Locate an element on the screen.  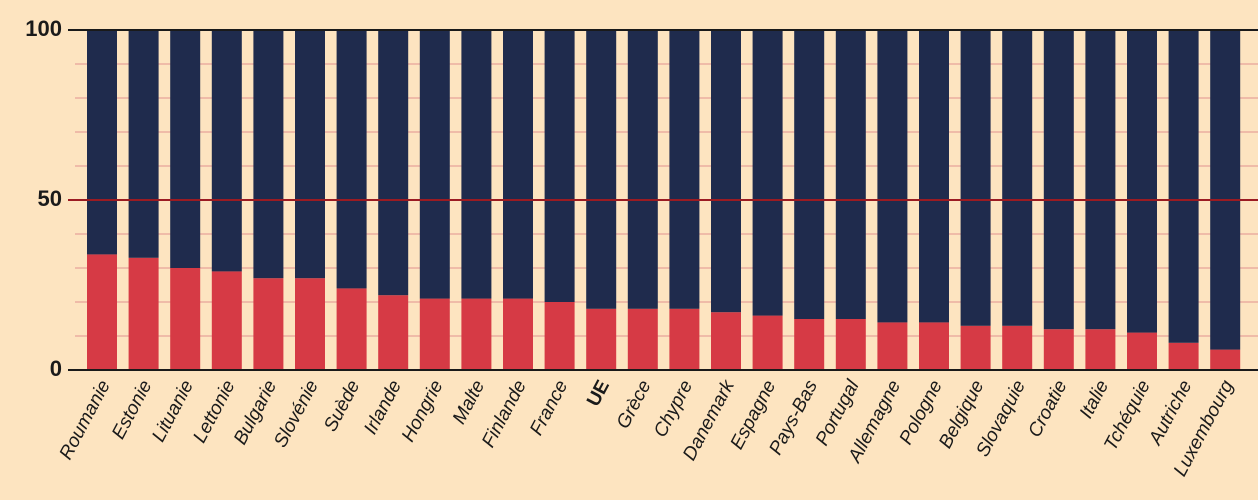
x-tick-label: France is located at coordinates (549, 408).